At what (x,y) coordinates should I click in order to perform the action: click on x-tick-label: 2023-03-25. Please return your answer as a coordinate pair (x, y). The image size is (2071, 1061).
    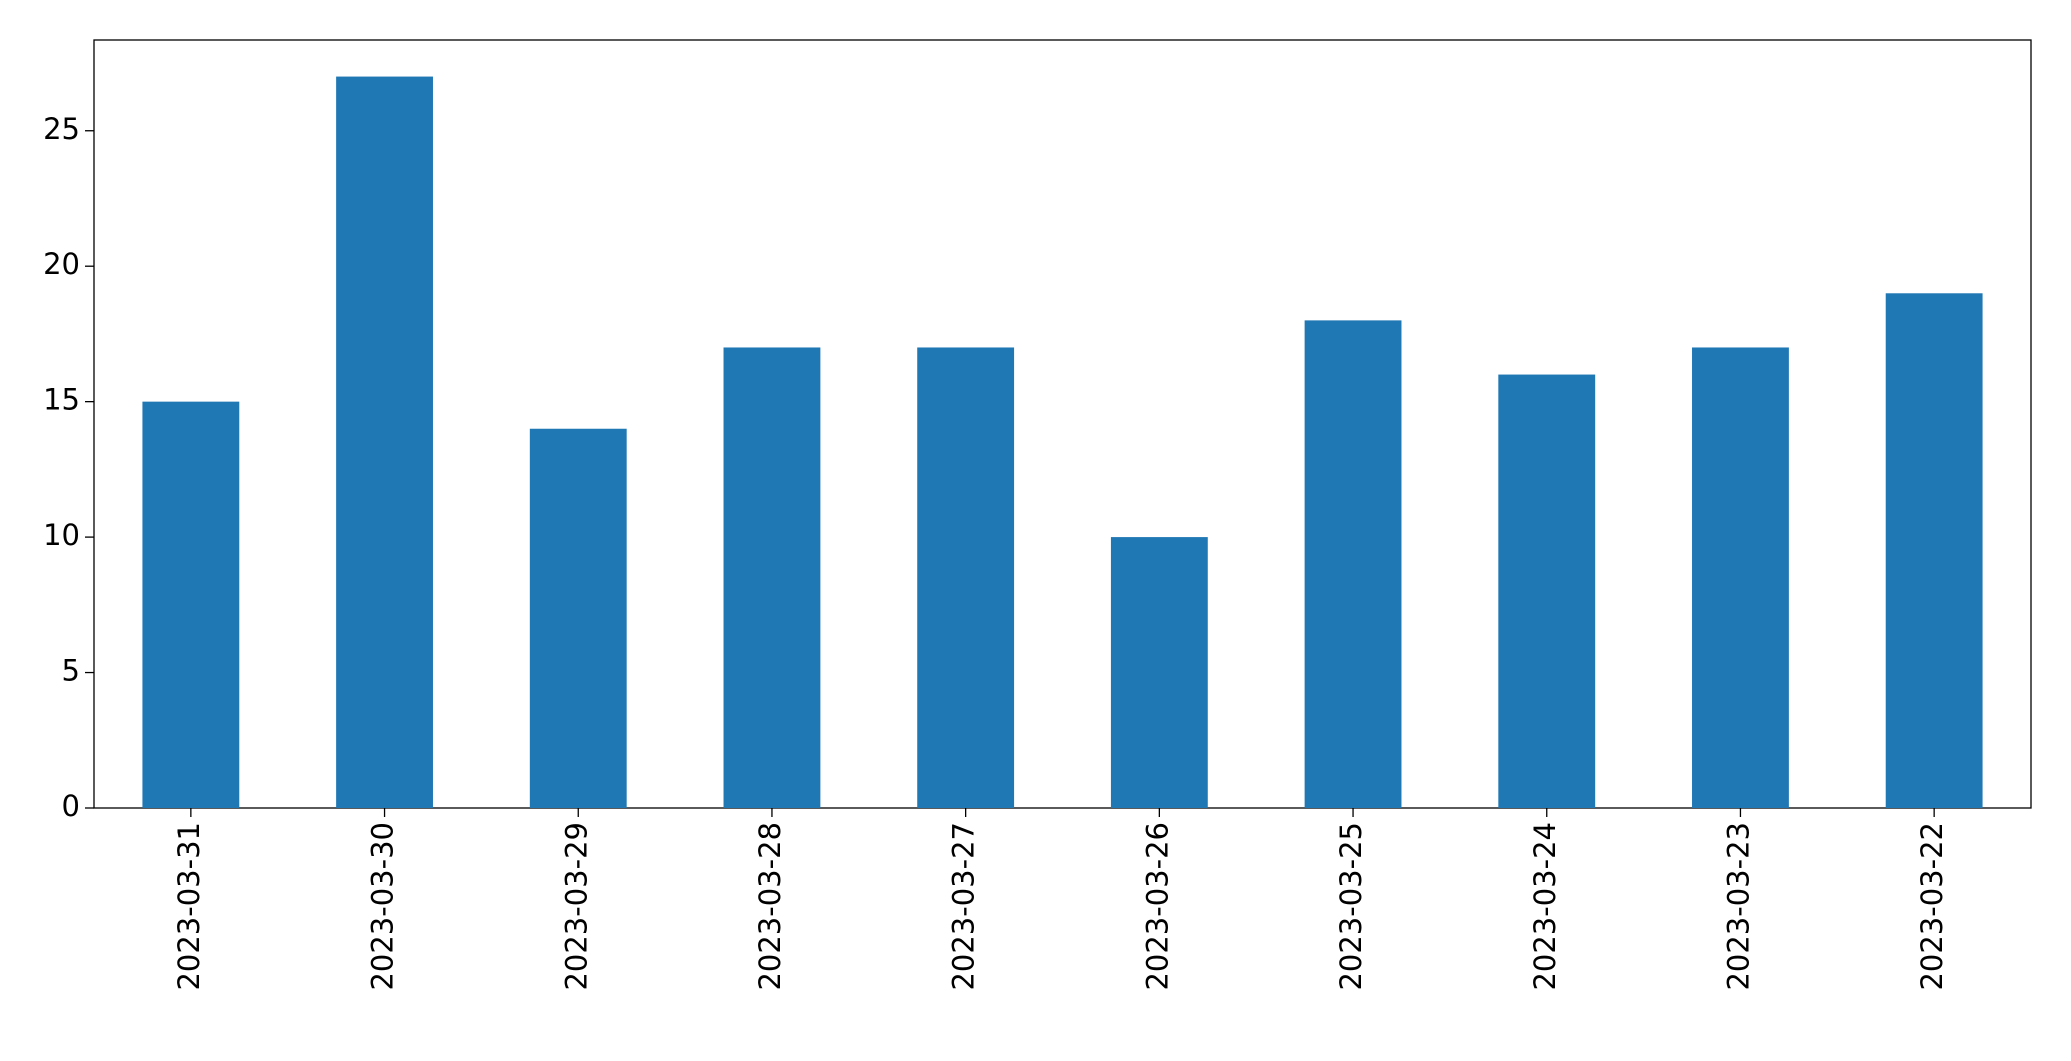
    Looking at the image, I should click on (1351, 906).